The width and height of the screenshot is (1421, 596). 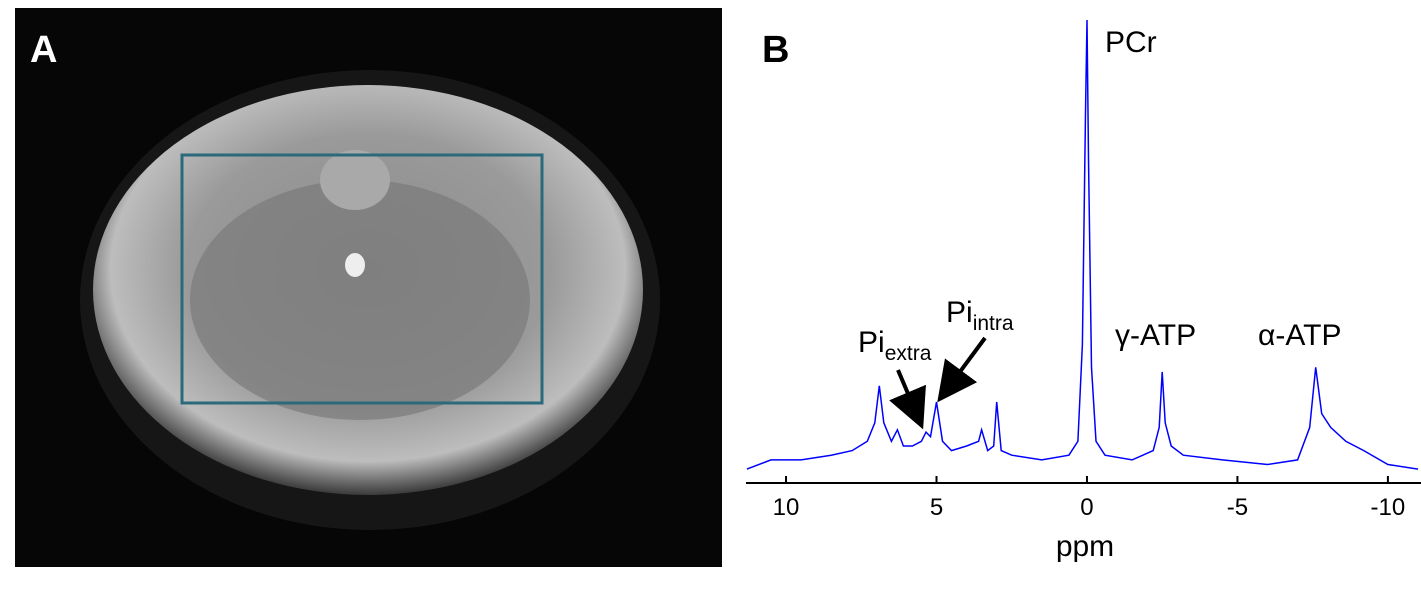 What do you see at coordinates (1388, 507) in the screenshot?
I see `x-tick-label: -10` at bounding box center [1388, 507].